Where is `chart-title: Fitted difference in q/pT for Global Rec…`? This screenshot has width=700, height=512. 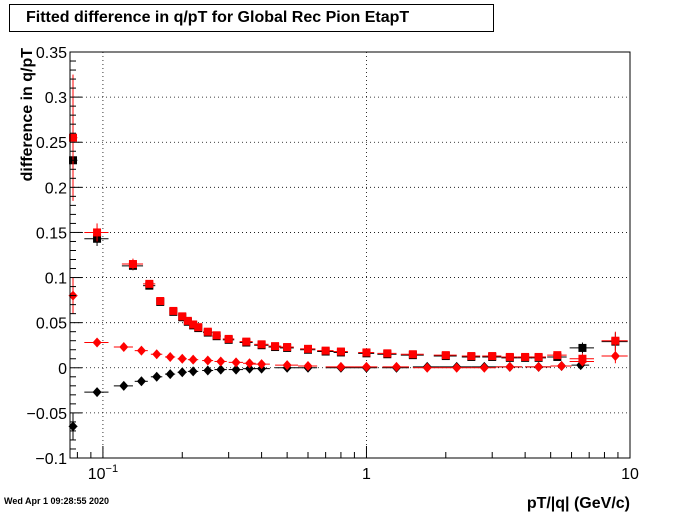
chart-title: Fitted difference in q/pT for Global Rec… is located at coordinates (251, 18).